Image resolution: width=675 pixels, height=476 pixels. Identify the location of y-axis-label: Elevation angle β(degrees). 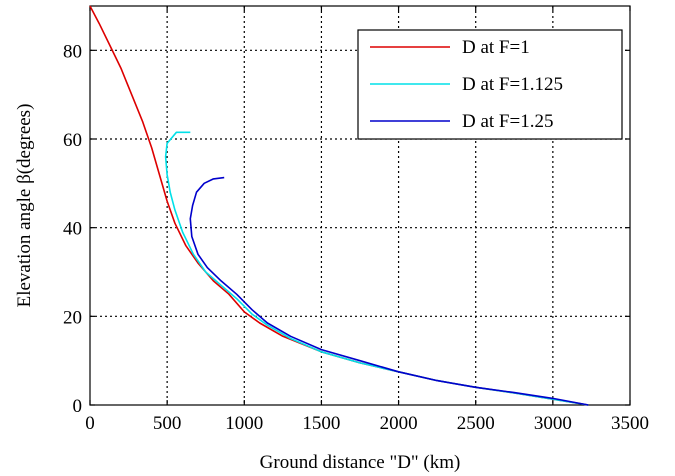
(24, 206).